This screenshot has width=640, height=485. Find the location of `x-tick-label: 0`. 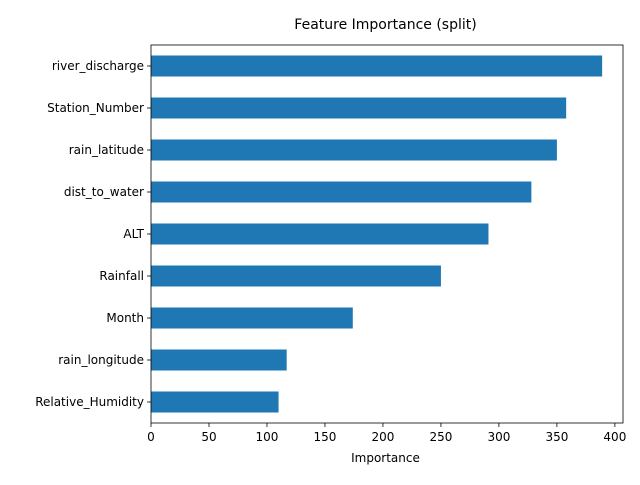

x-tick-label: 0 is located at coordinates (151, 437).